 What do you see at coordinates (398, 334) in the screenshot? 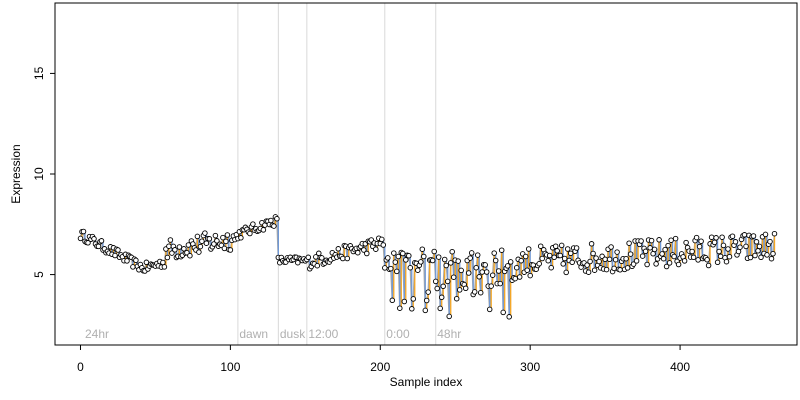
I see `phase-annotation-label: 0:00` at bounding box center [398, 334].